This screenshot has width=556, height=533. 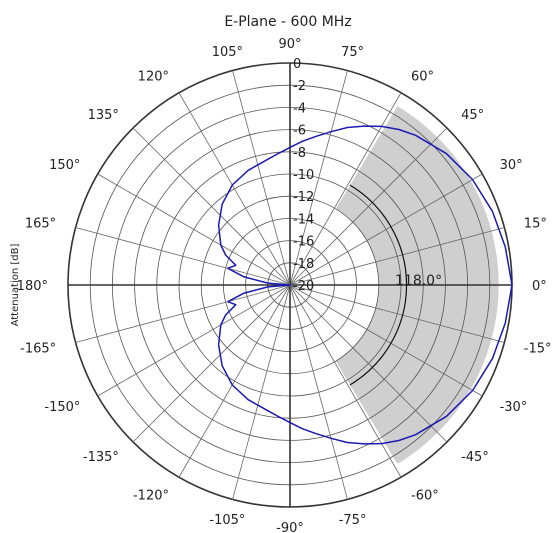 I want to click on angle-tick-label: 90°, so click(x=289, y=44).